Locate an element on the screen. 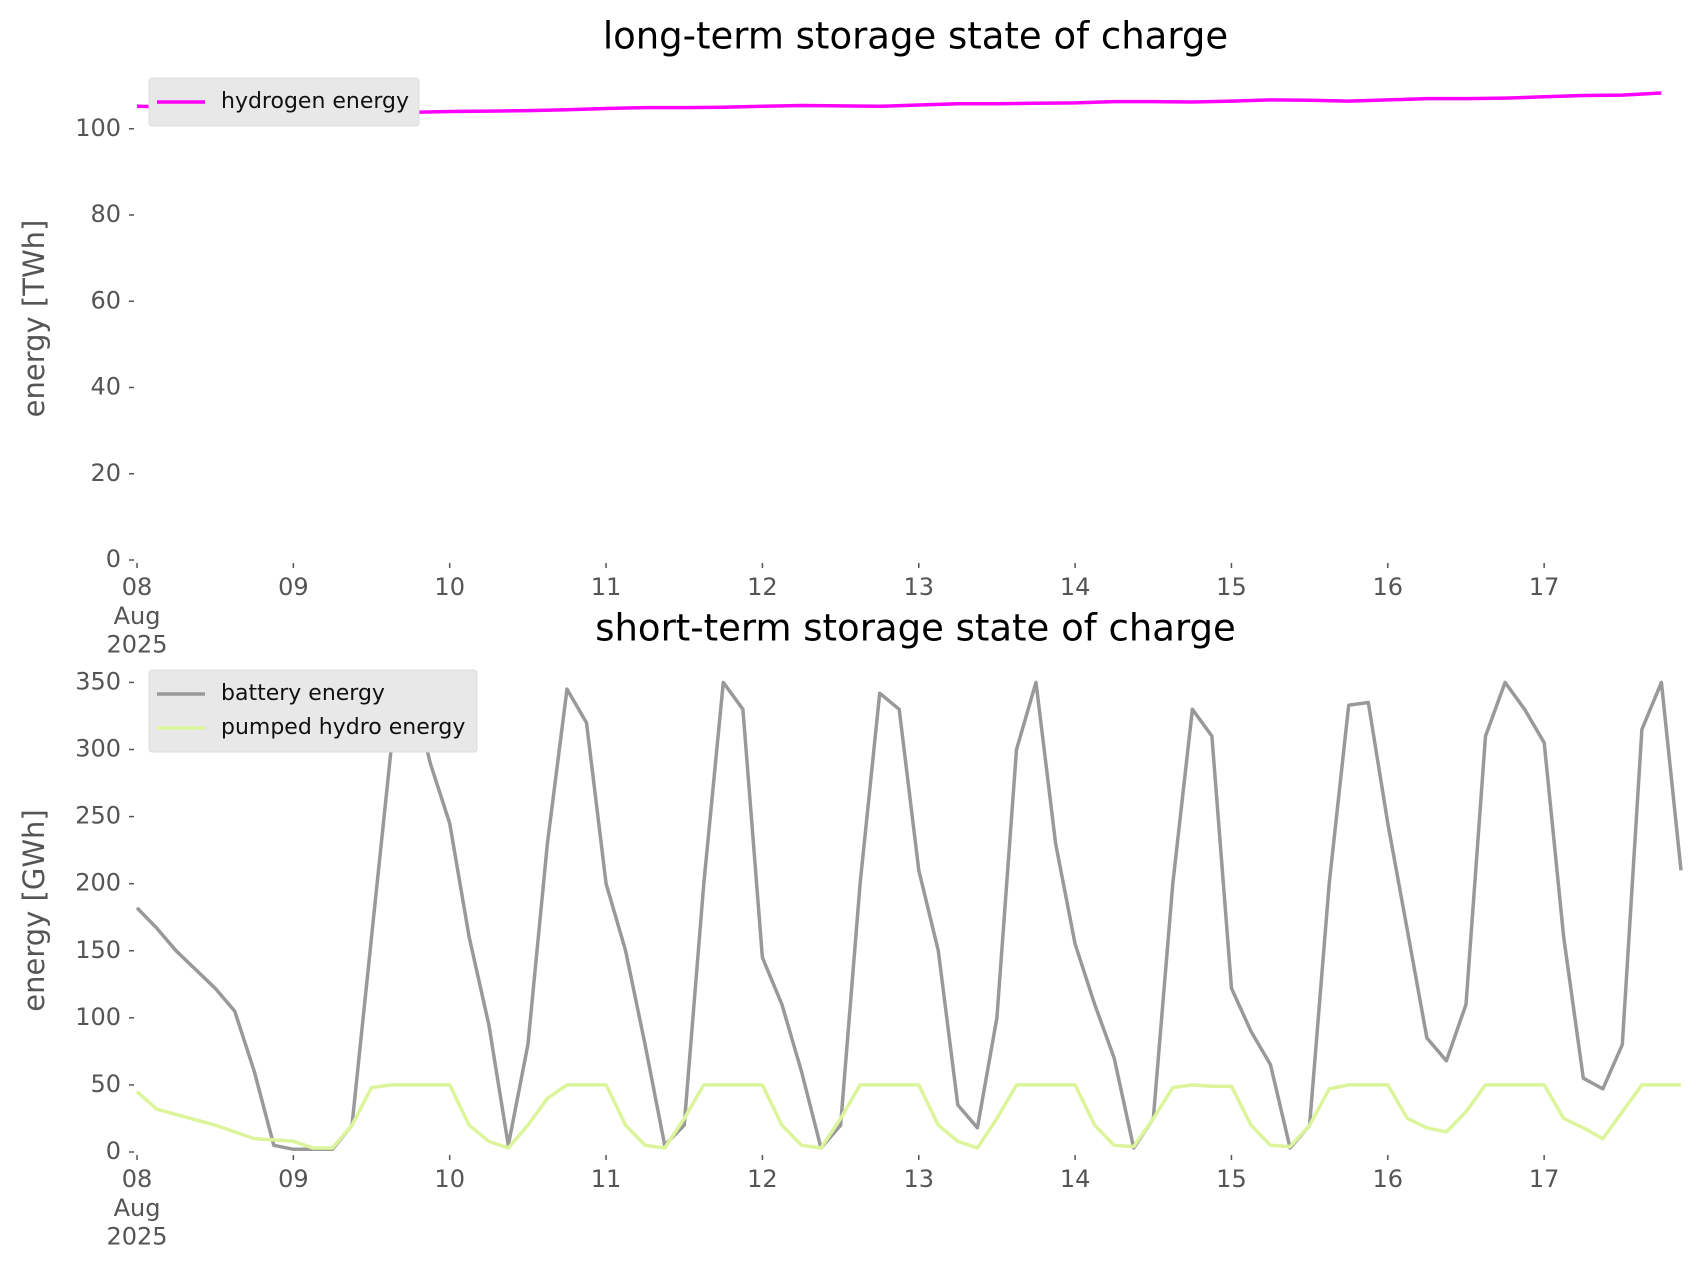 The height and width of the screenshot is (1281, 1706). legend-label: battery energy is located at coordinates (303, 693).